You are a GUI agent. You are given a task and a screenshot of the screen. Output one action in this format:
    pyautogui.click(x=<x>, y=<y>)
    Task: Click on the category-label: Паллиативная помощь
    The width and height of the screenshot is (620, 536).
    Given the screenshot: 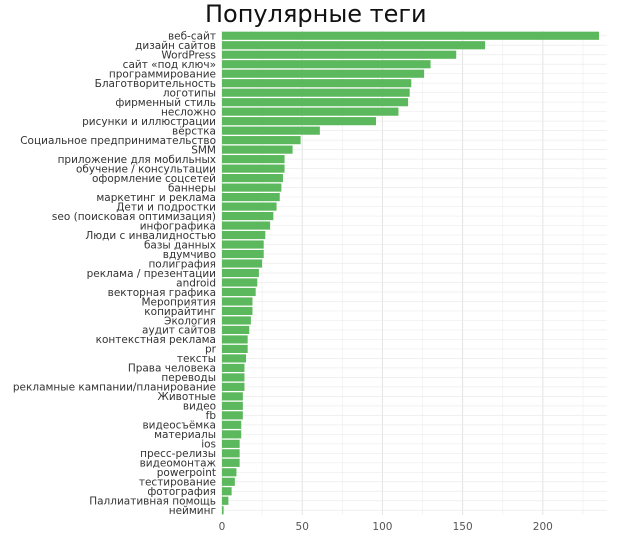 What is the action you would take?
    pyautogui.click(x=152, y=502)
    